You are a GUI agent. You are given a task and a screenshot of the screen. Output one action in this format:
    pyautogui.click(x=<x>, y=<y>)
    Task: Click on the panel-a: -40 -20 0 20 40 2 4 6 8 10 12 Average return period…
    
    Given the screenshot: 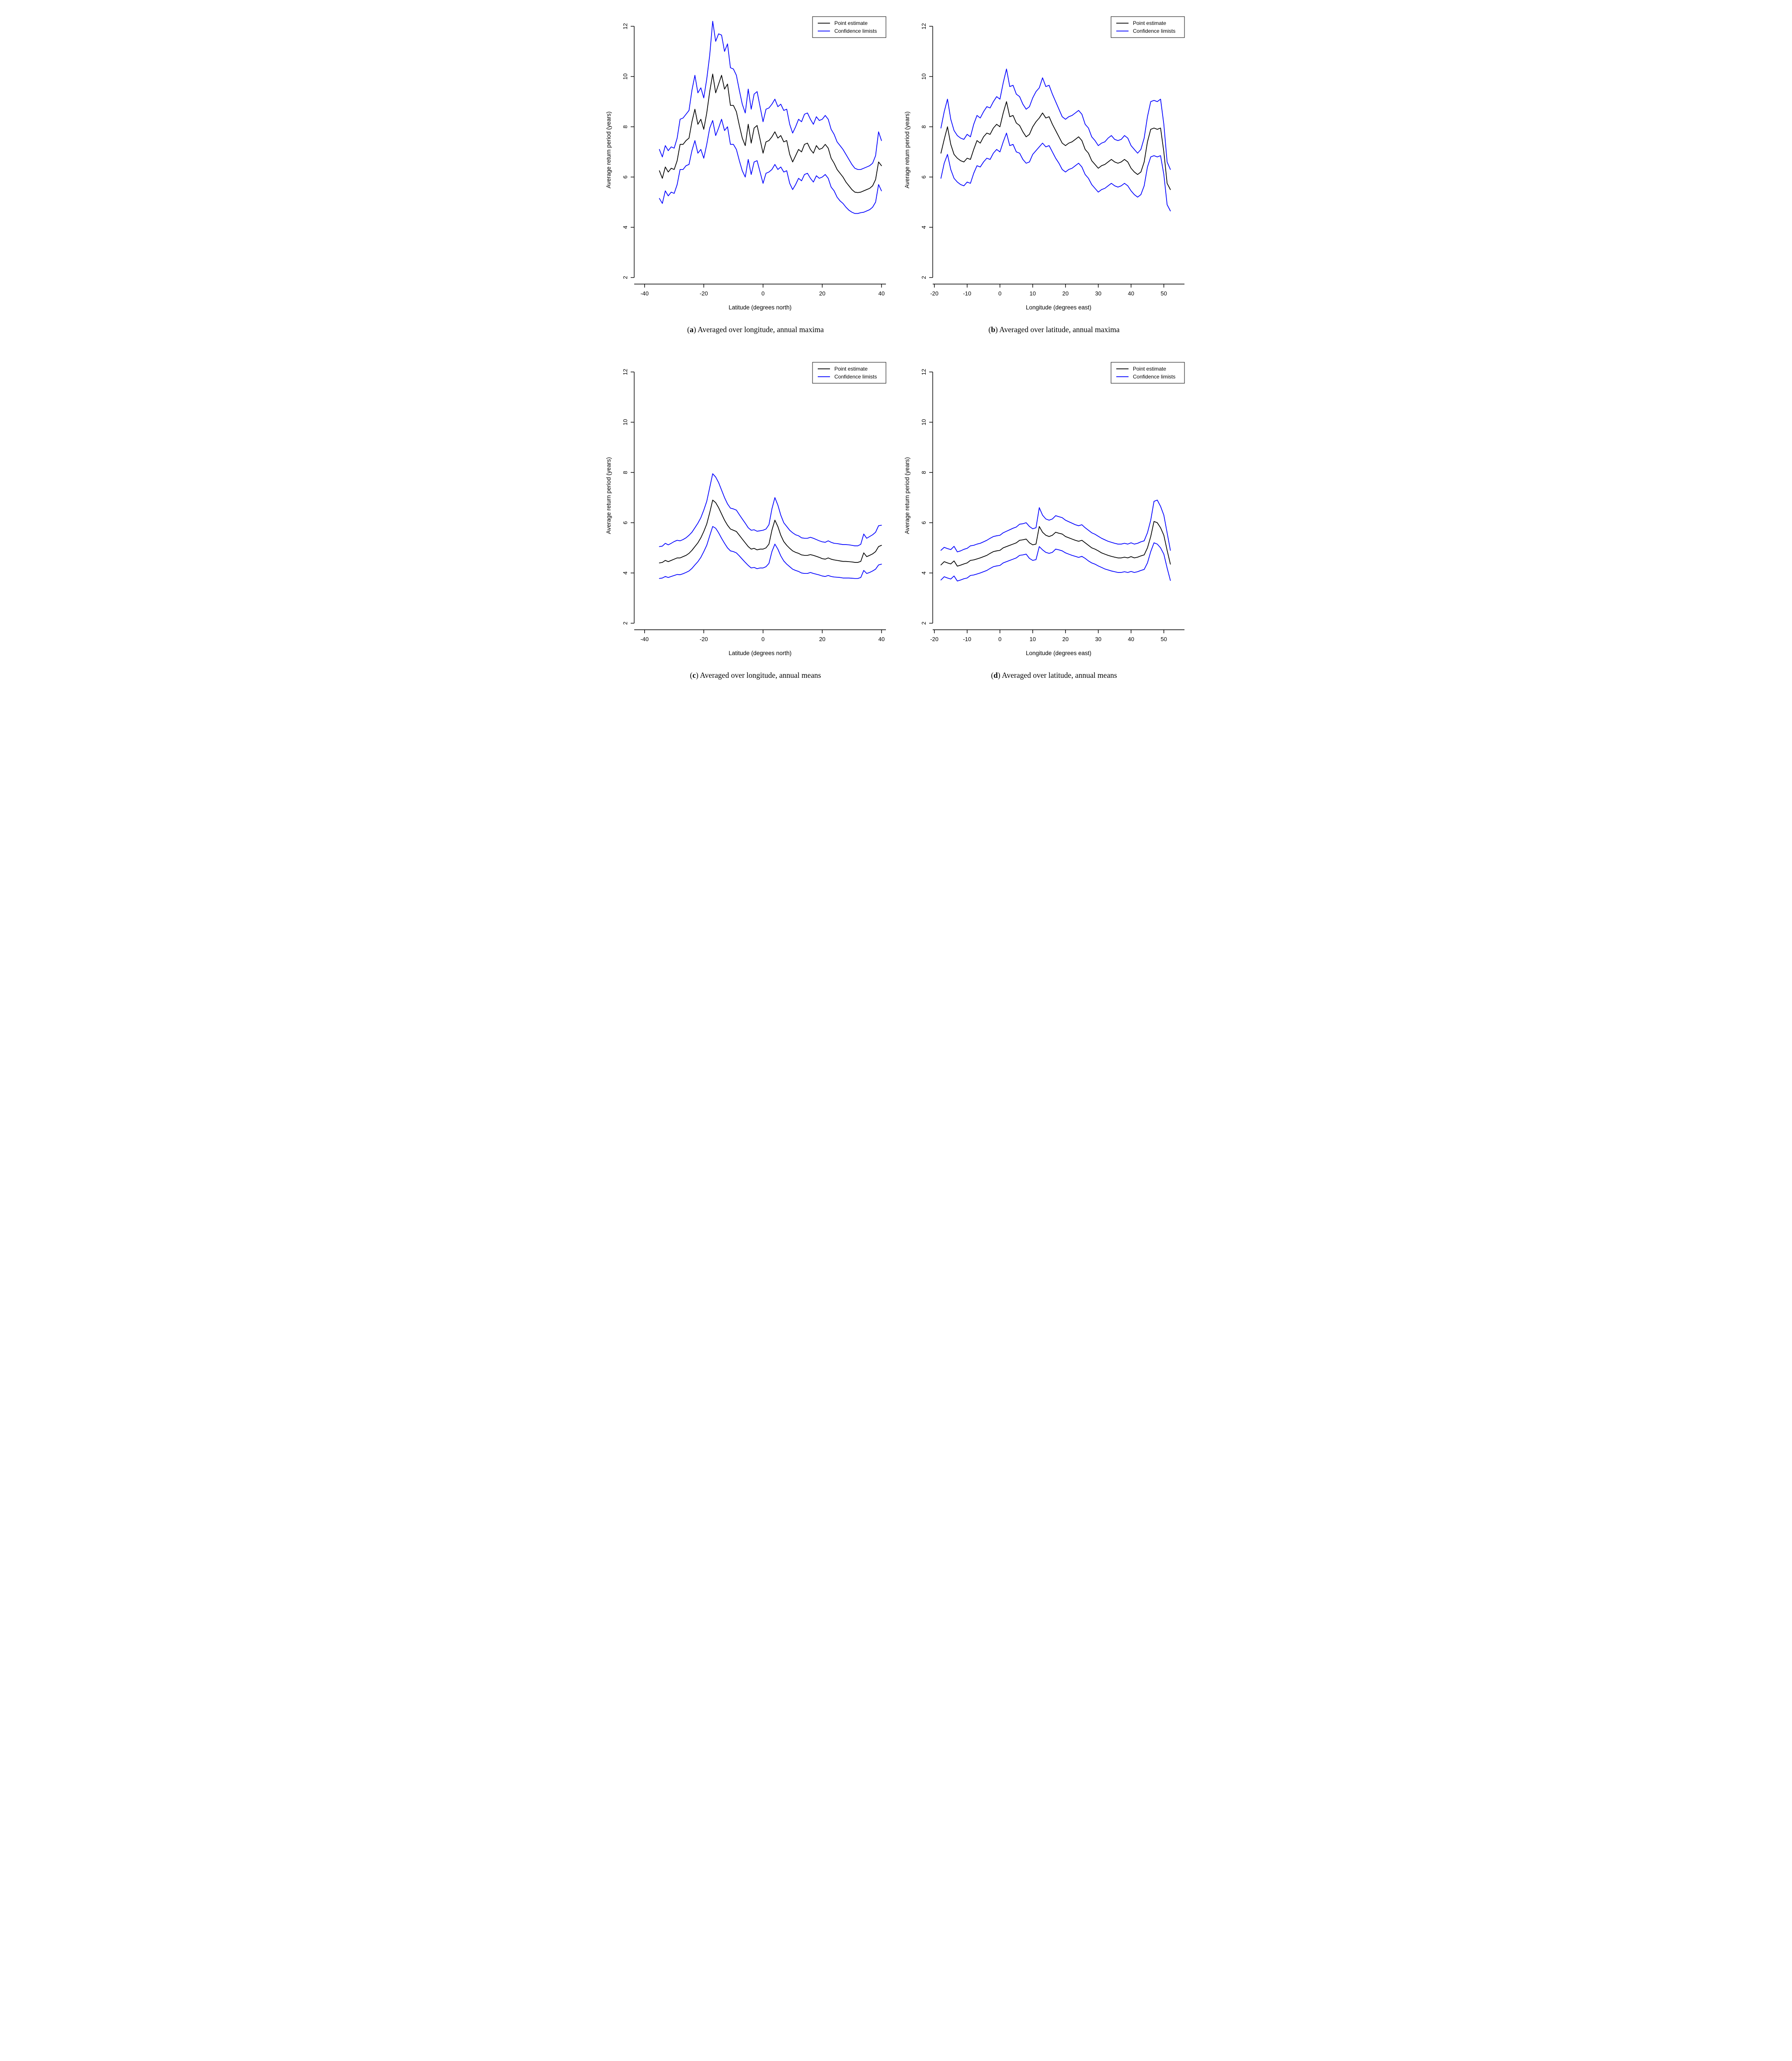 What is the action you would take?
    pyautogui.click(x=746, y=173)
    